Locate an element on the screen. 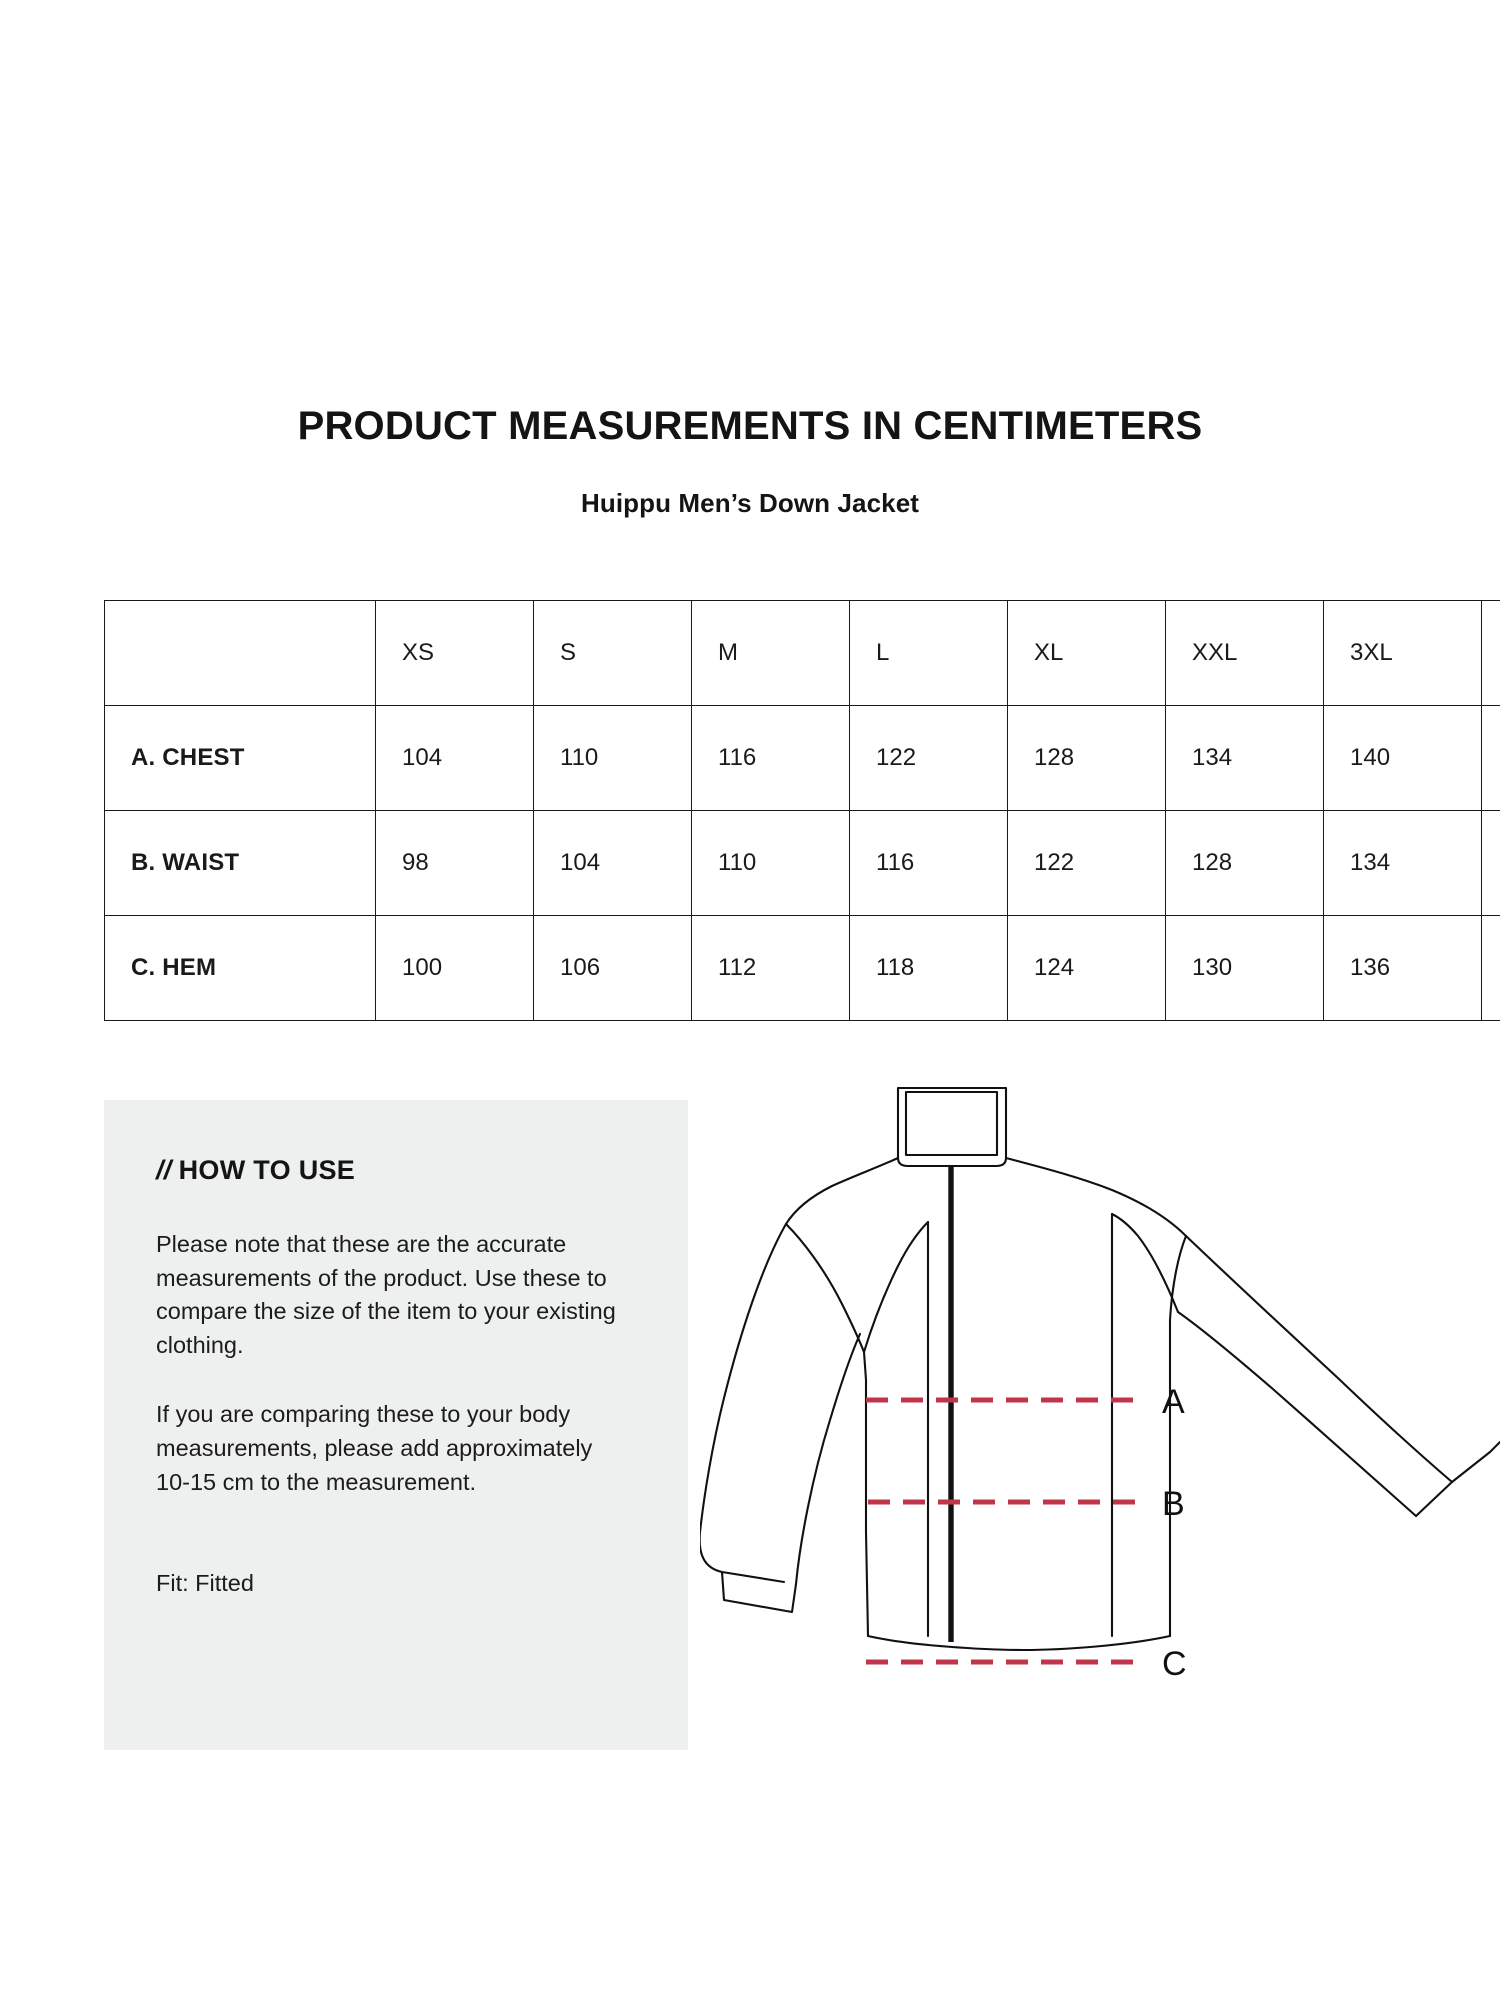 The width and height of the screenshot is (1500, 2000). cell-hem-s: 106 is located at coordinates (612, 968).